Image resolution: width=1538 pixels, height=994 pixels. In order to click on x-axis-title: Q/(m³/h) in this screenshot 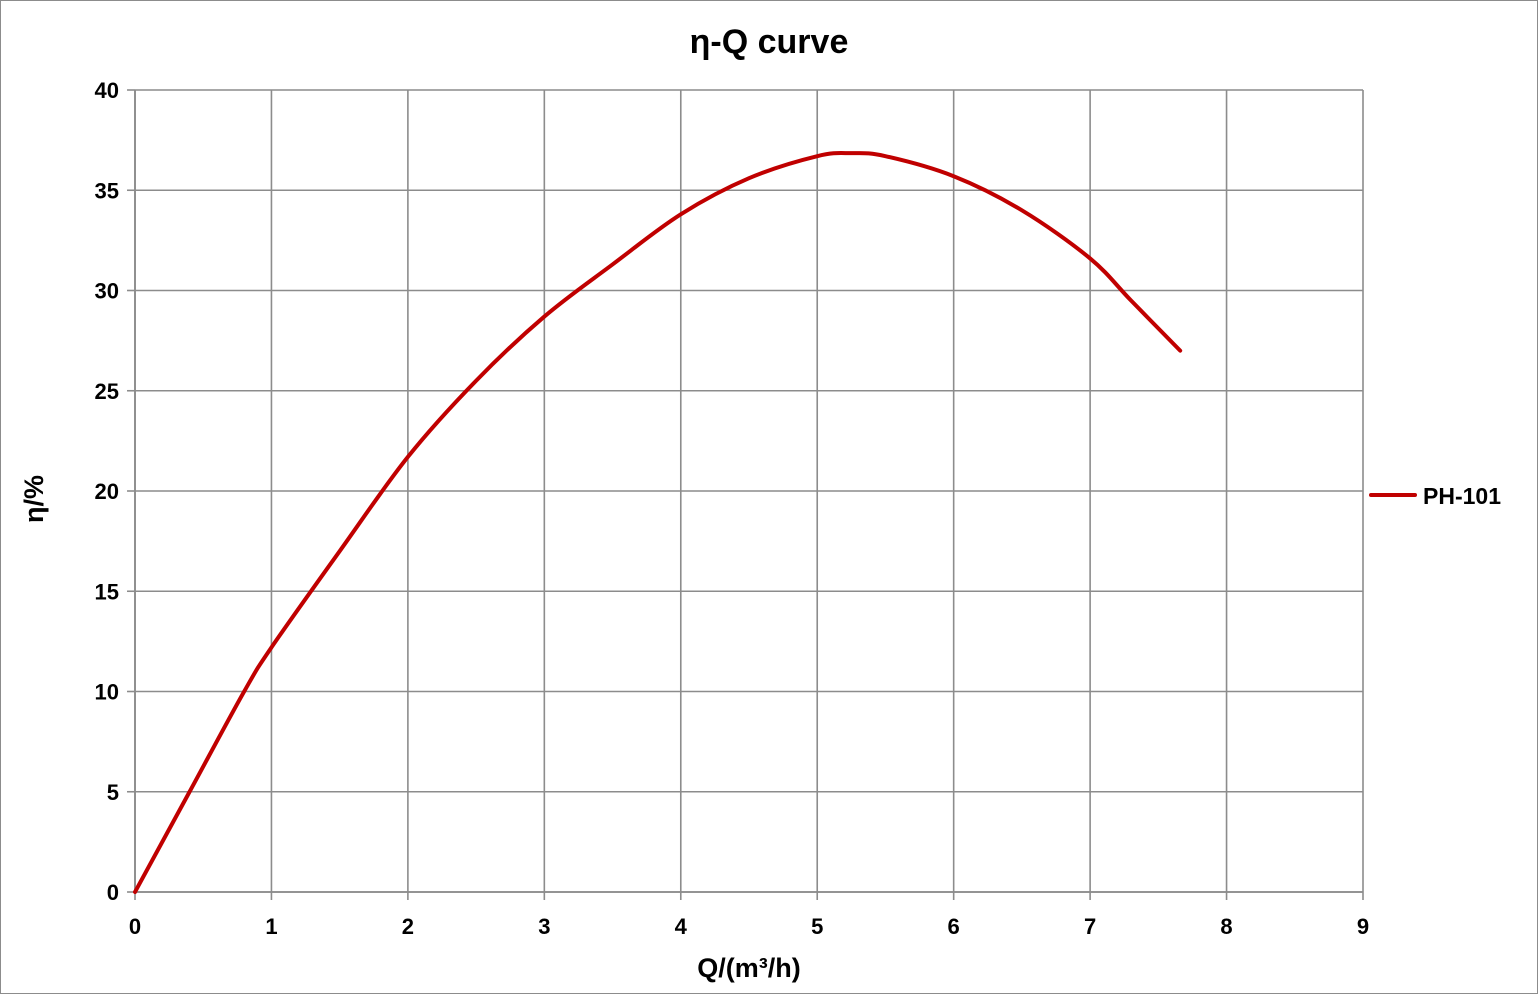, I will do `click(748, 968)`.